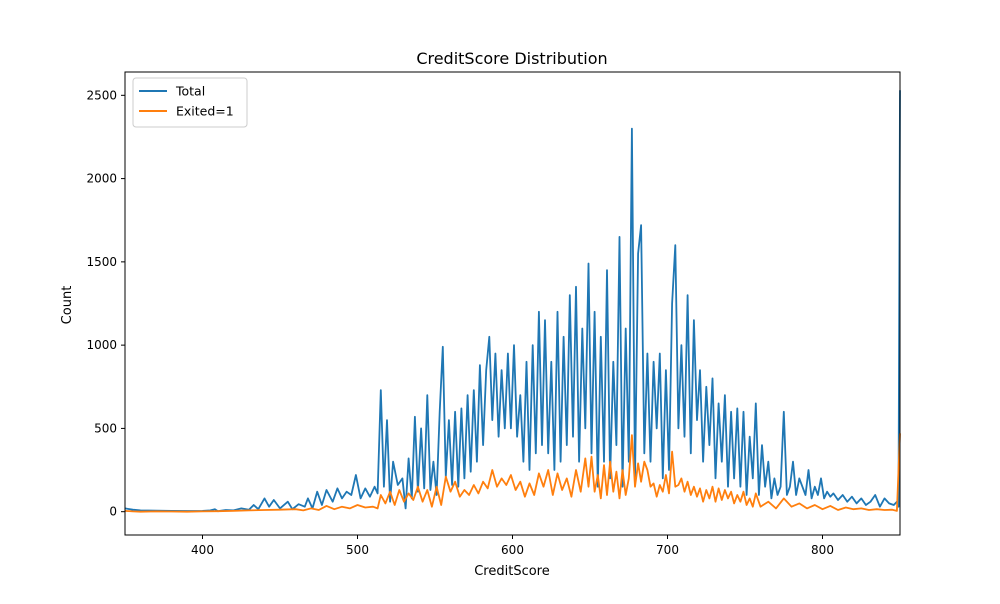 This screenshot has height=604, width=1000. Describe the element at coordinates (101, 345) in the screenshot. I see `y-tick-label: 1000` at that location.